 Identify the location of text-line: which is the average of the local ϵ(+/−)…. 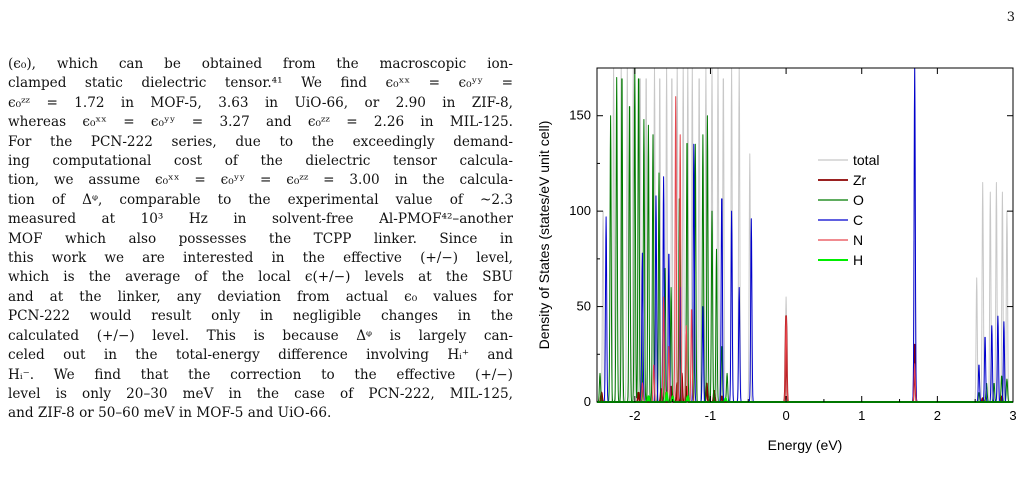
(260, 277).